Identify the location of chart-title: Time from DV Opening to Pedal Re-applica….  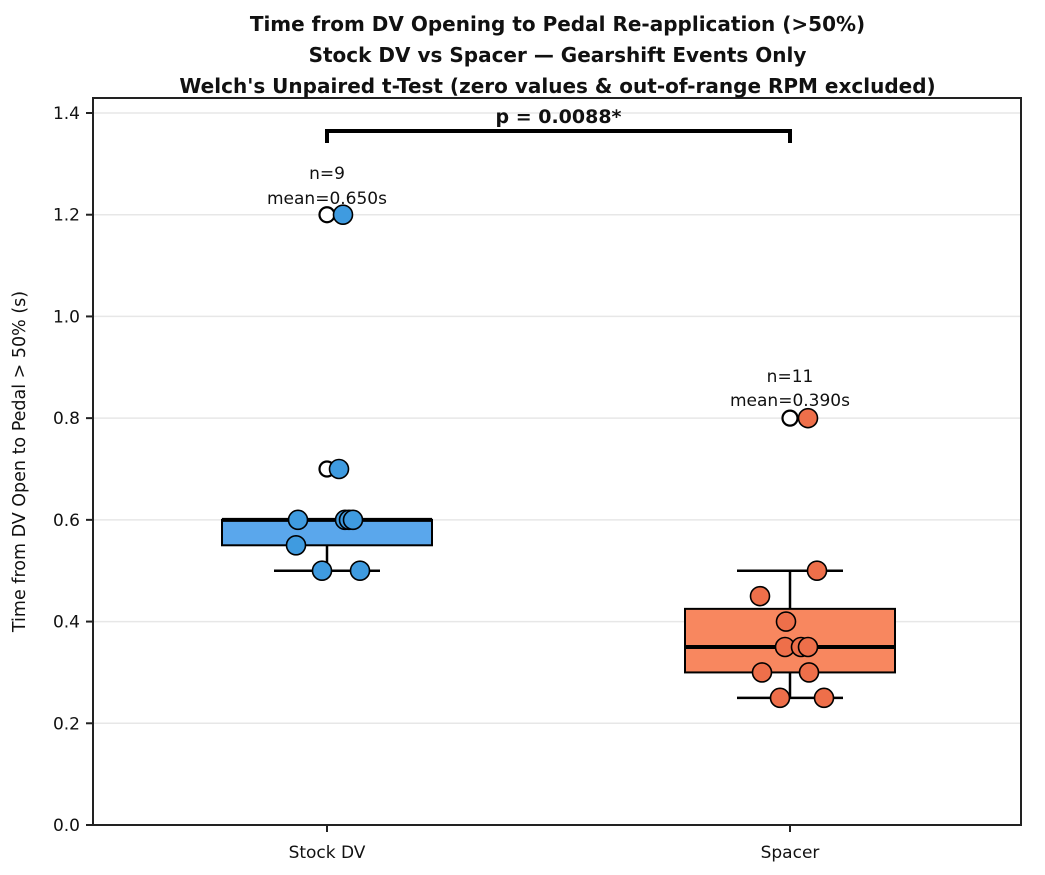
(557, 55).